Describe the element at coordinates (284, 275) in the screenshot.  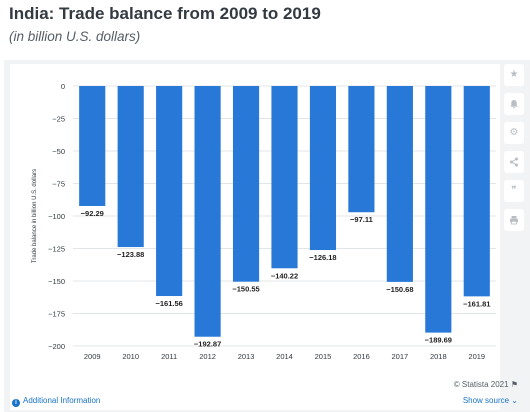
I see `data-label: −140.22` at that location.